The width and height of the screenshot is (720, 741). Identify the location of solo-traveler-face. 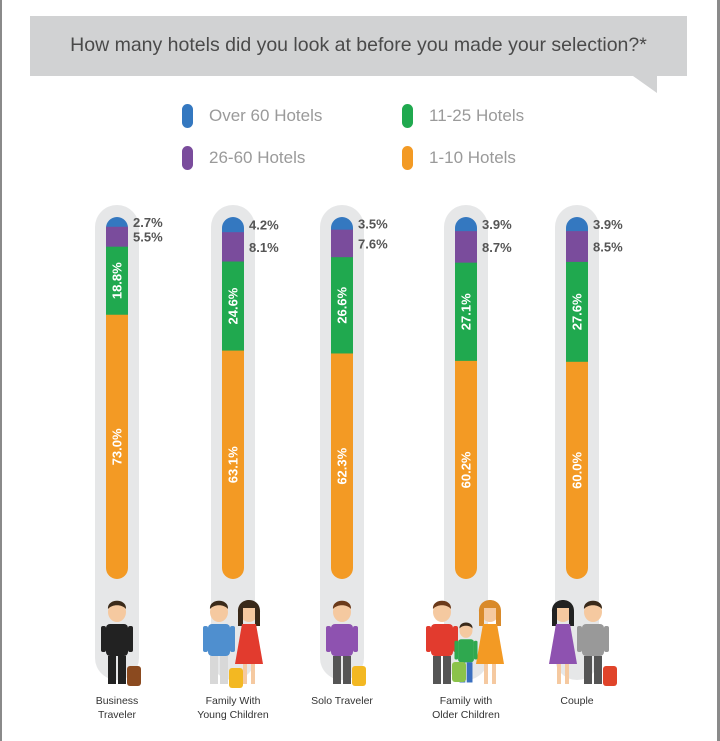
(342, 612).